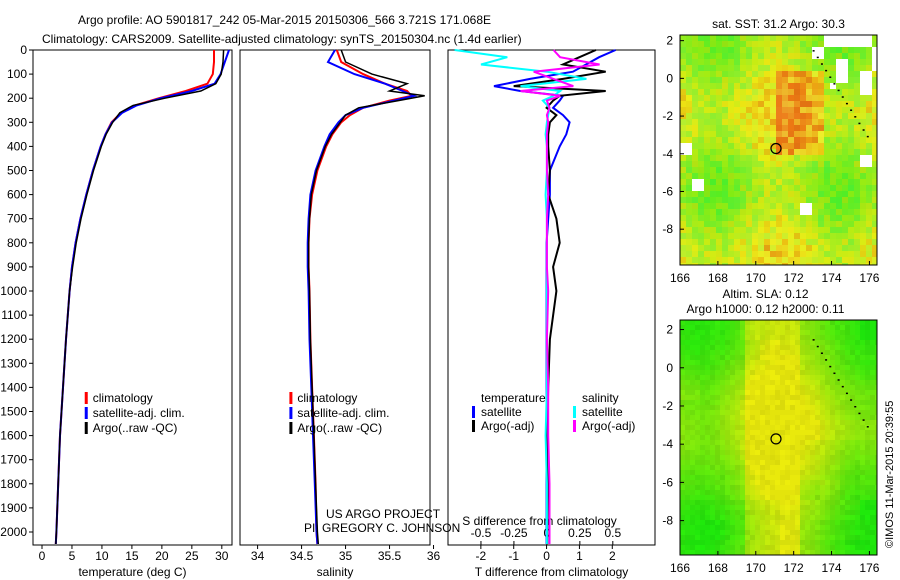 This screenshot has width=900, height=580. I want to click on x-tick-label: 170, so click(756, 568).